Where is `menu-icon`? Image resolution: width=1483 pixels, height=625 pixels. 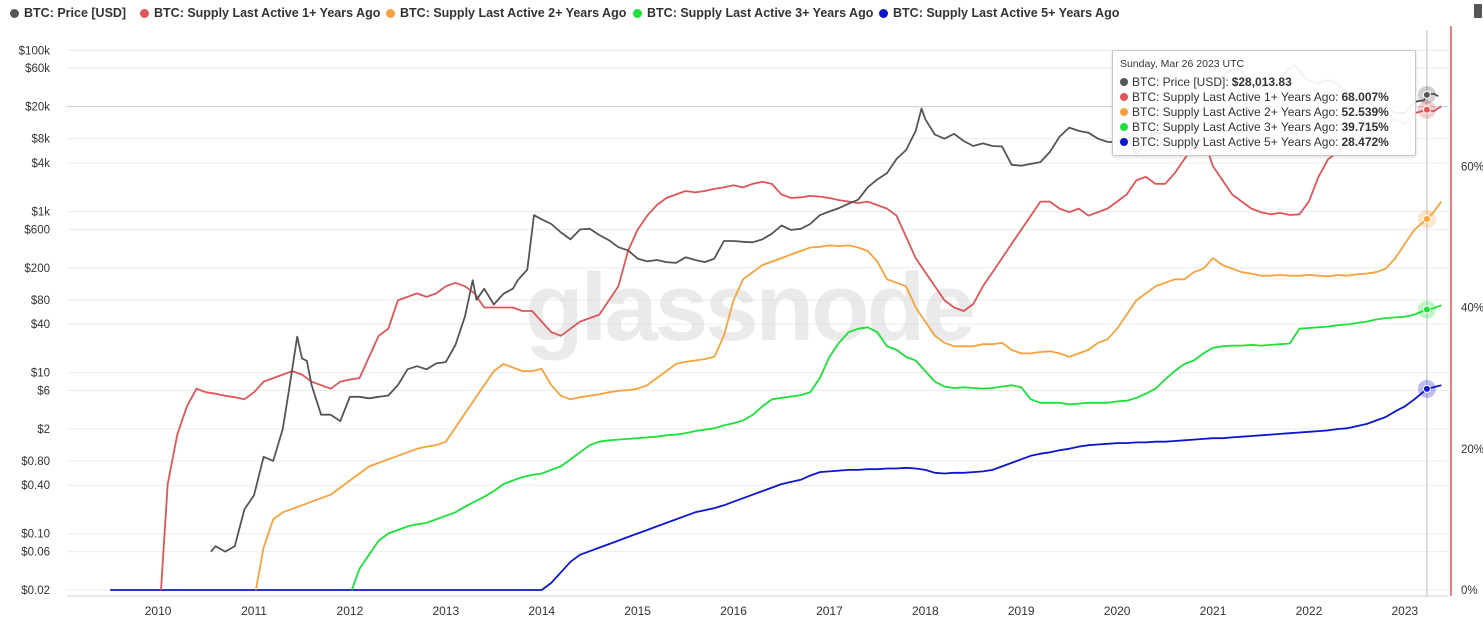
menu-icon is located at coordinates (1478, 11).